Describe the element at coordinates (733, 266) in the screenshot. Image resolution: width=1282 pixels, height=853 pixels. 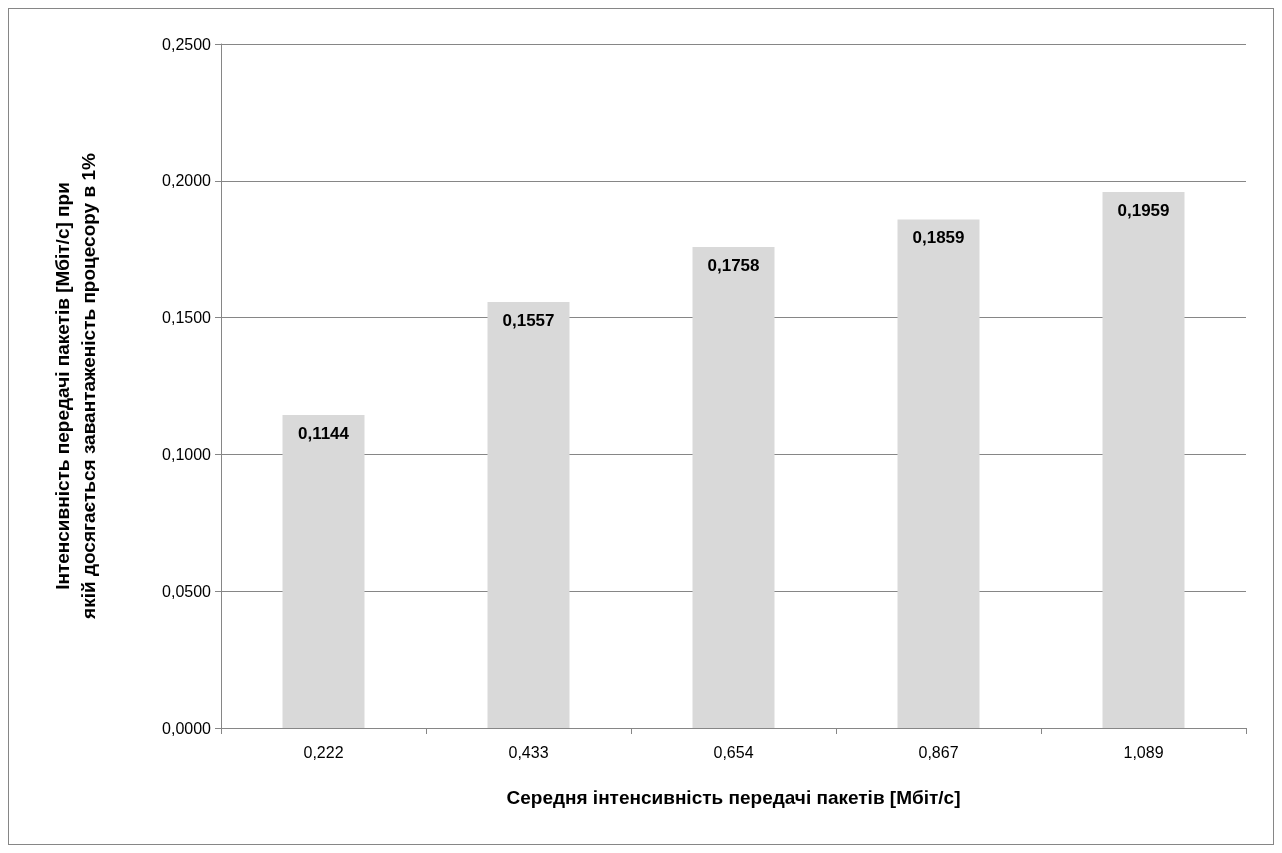
I see `data-label: 0,1758` at that location.